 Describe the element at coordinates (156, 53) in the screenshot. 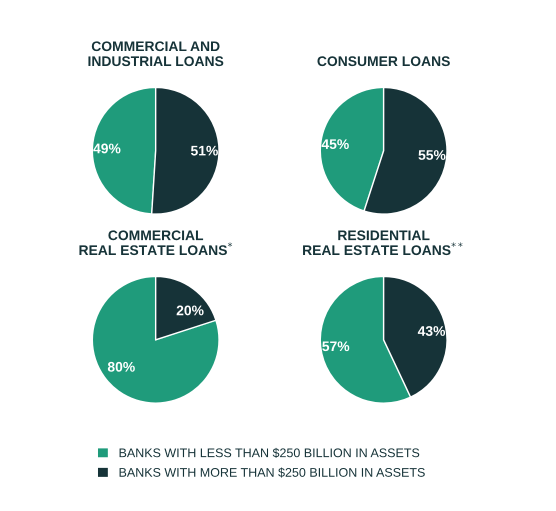

I see `chart-title: COMMERCIAL AND INDUSTRIAL LOANS` at that location.